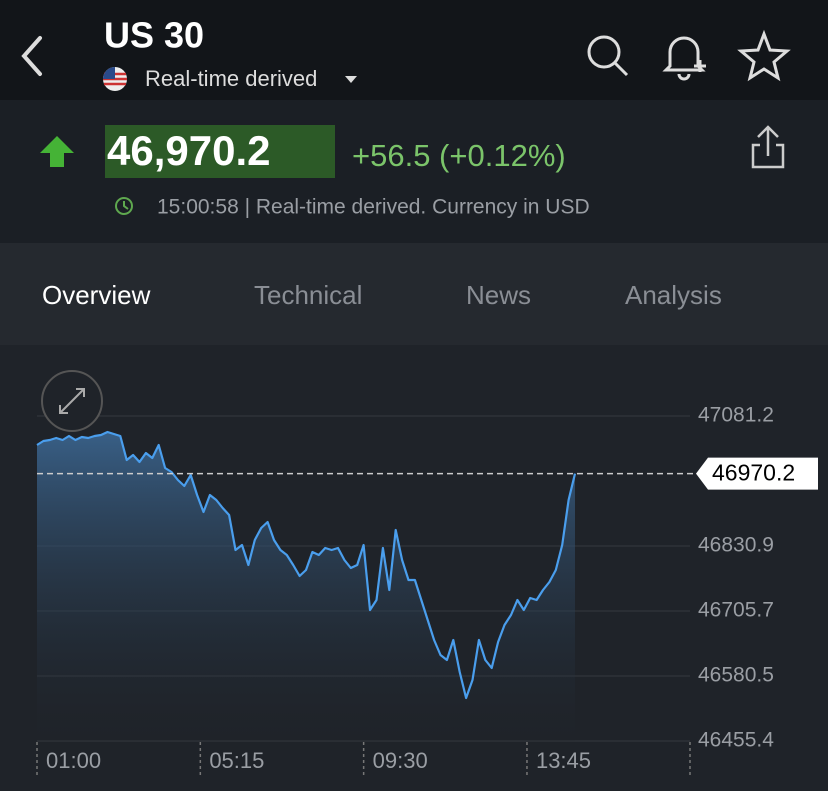 This screenshot has width=828, height=791. Describe the element at coordinates (459, 155) in the screenshot. I see `change: +56.5 (+0.12%)` at that location.